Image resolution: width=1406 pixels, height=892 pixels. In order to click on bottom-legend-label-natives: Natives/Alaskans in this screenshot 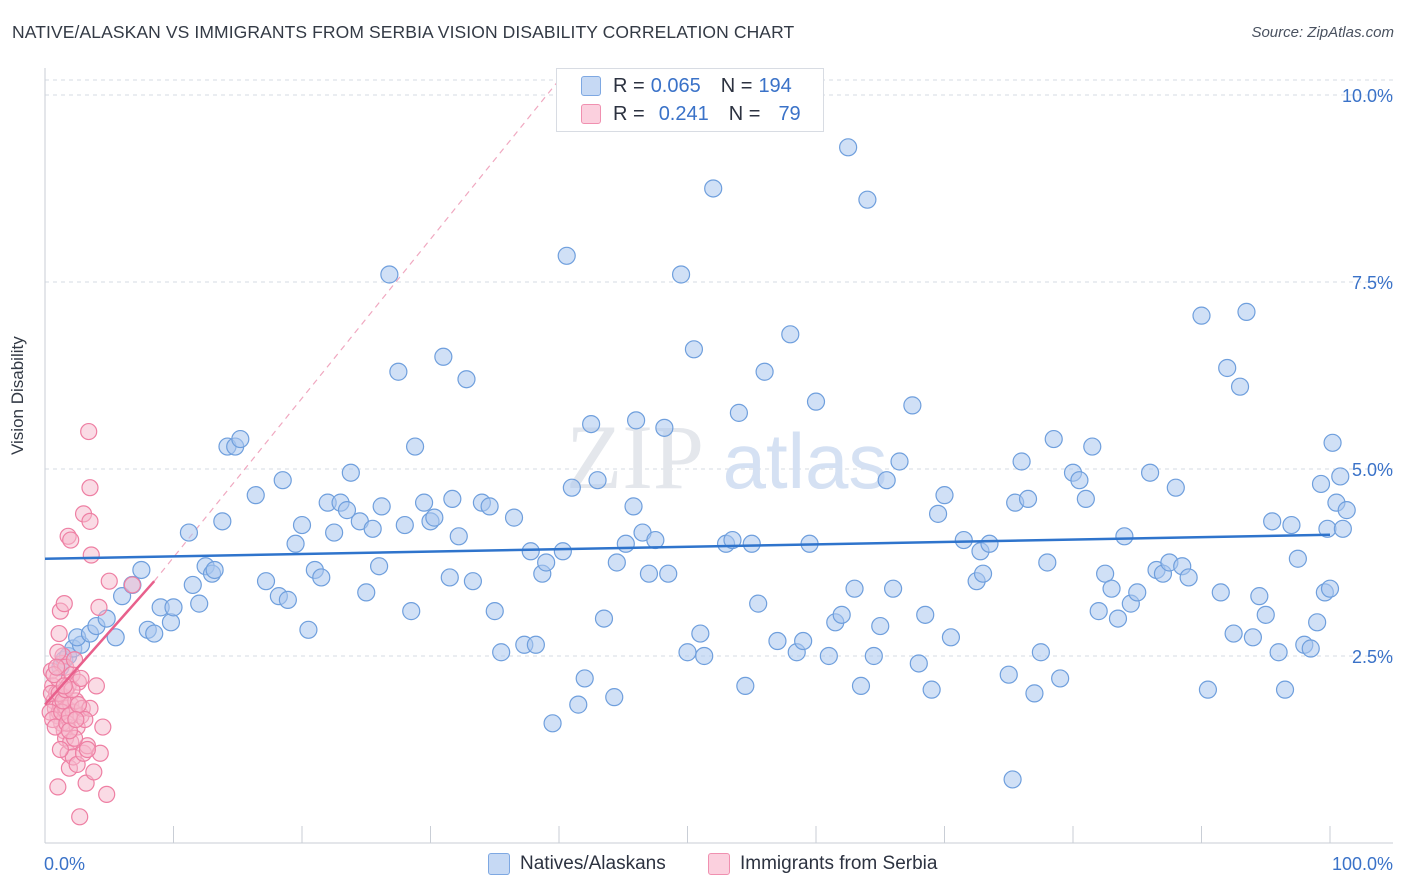, I will do `click(593, 863)`.